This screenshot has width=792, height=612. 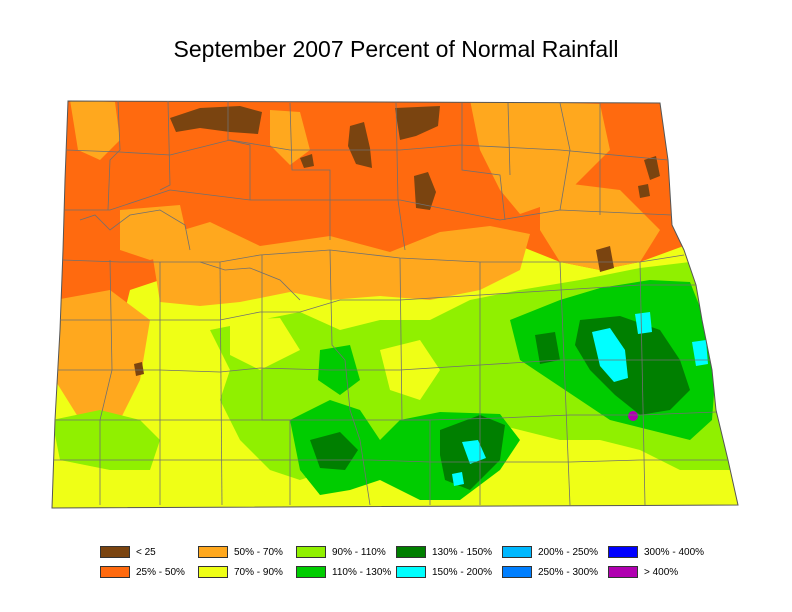 What do you see at coordinates (160, 572) in the screenshot?
I see `legend-label: 25% - 50%` at bounding box center [160, 572].